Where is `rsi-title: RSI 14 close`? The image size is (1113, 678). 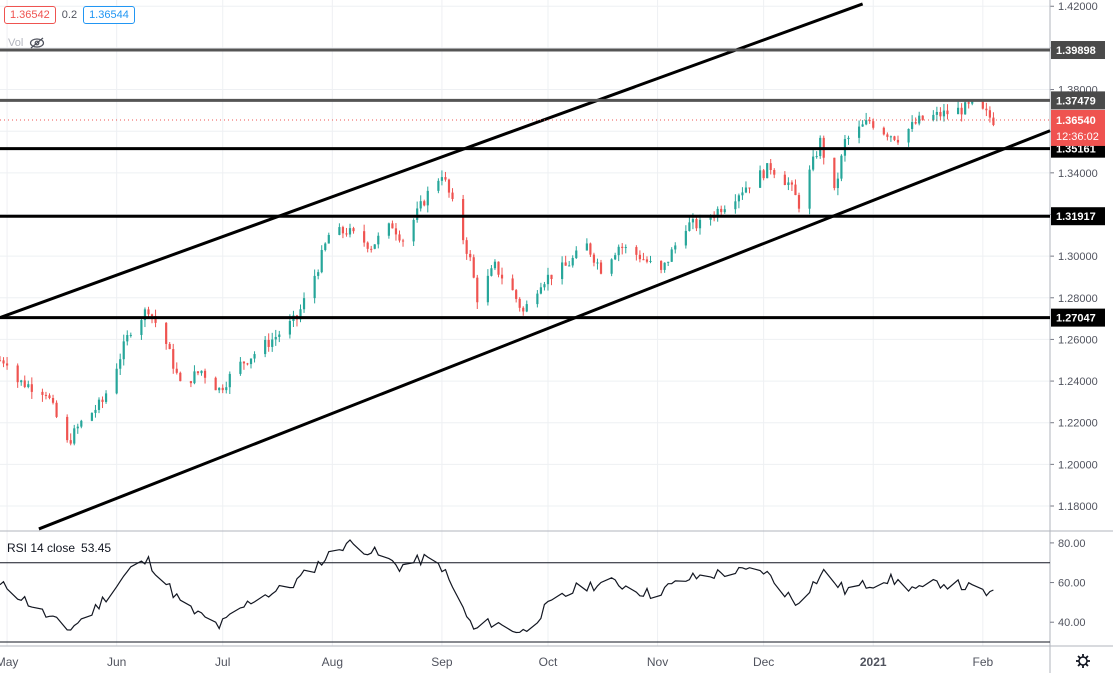 rsi-title: RSI 14 close is located at coordinates (41, 548).